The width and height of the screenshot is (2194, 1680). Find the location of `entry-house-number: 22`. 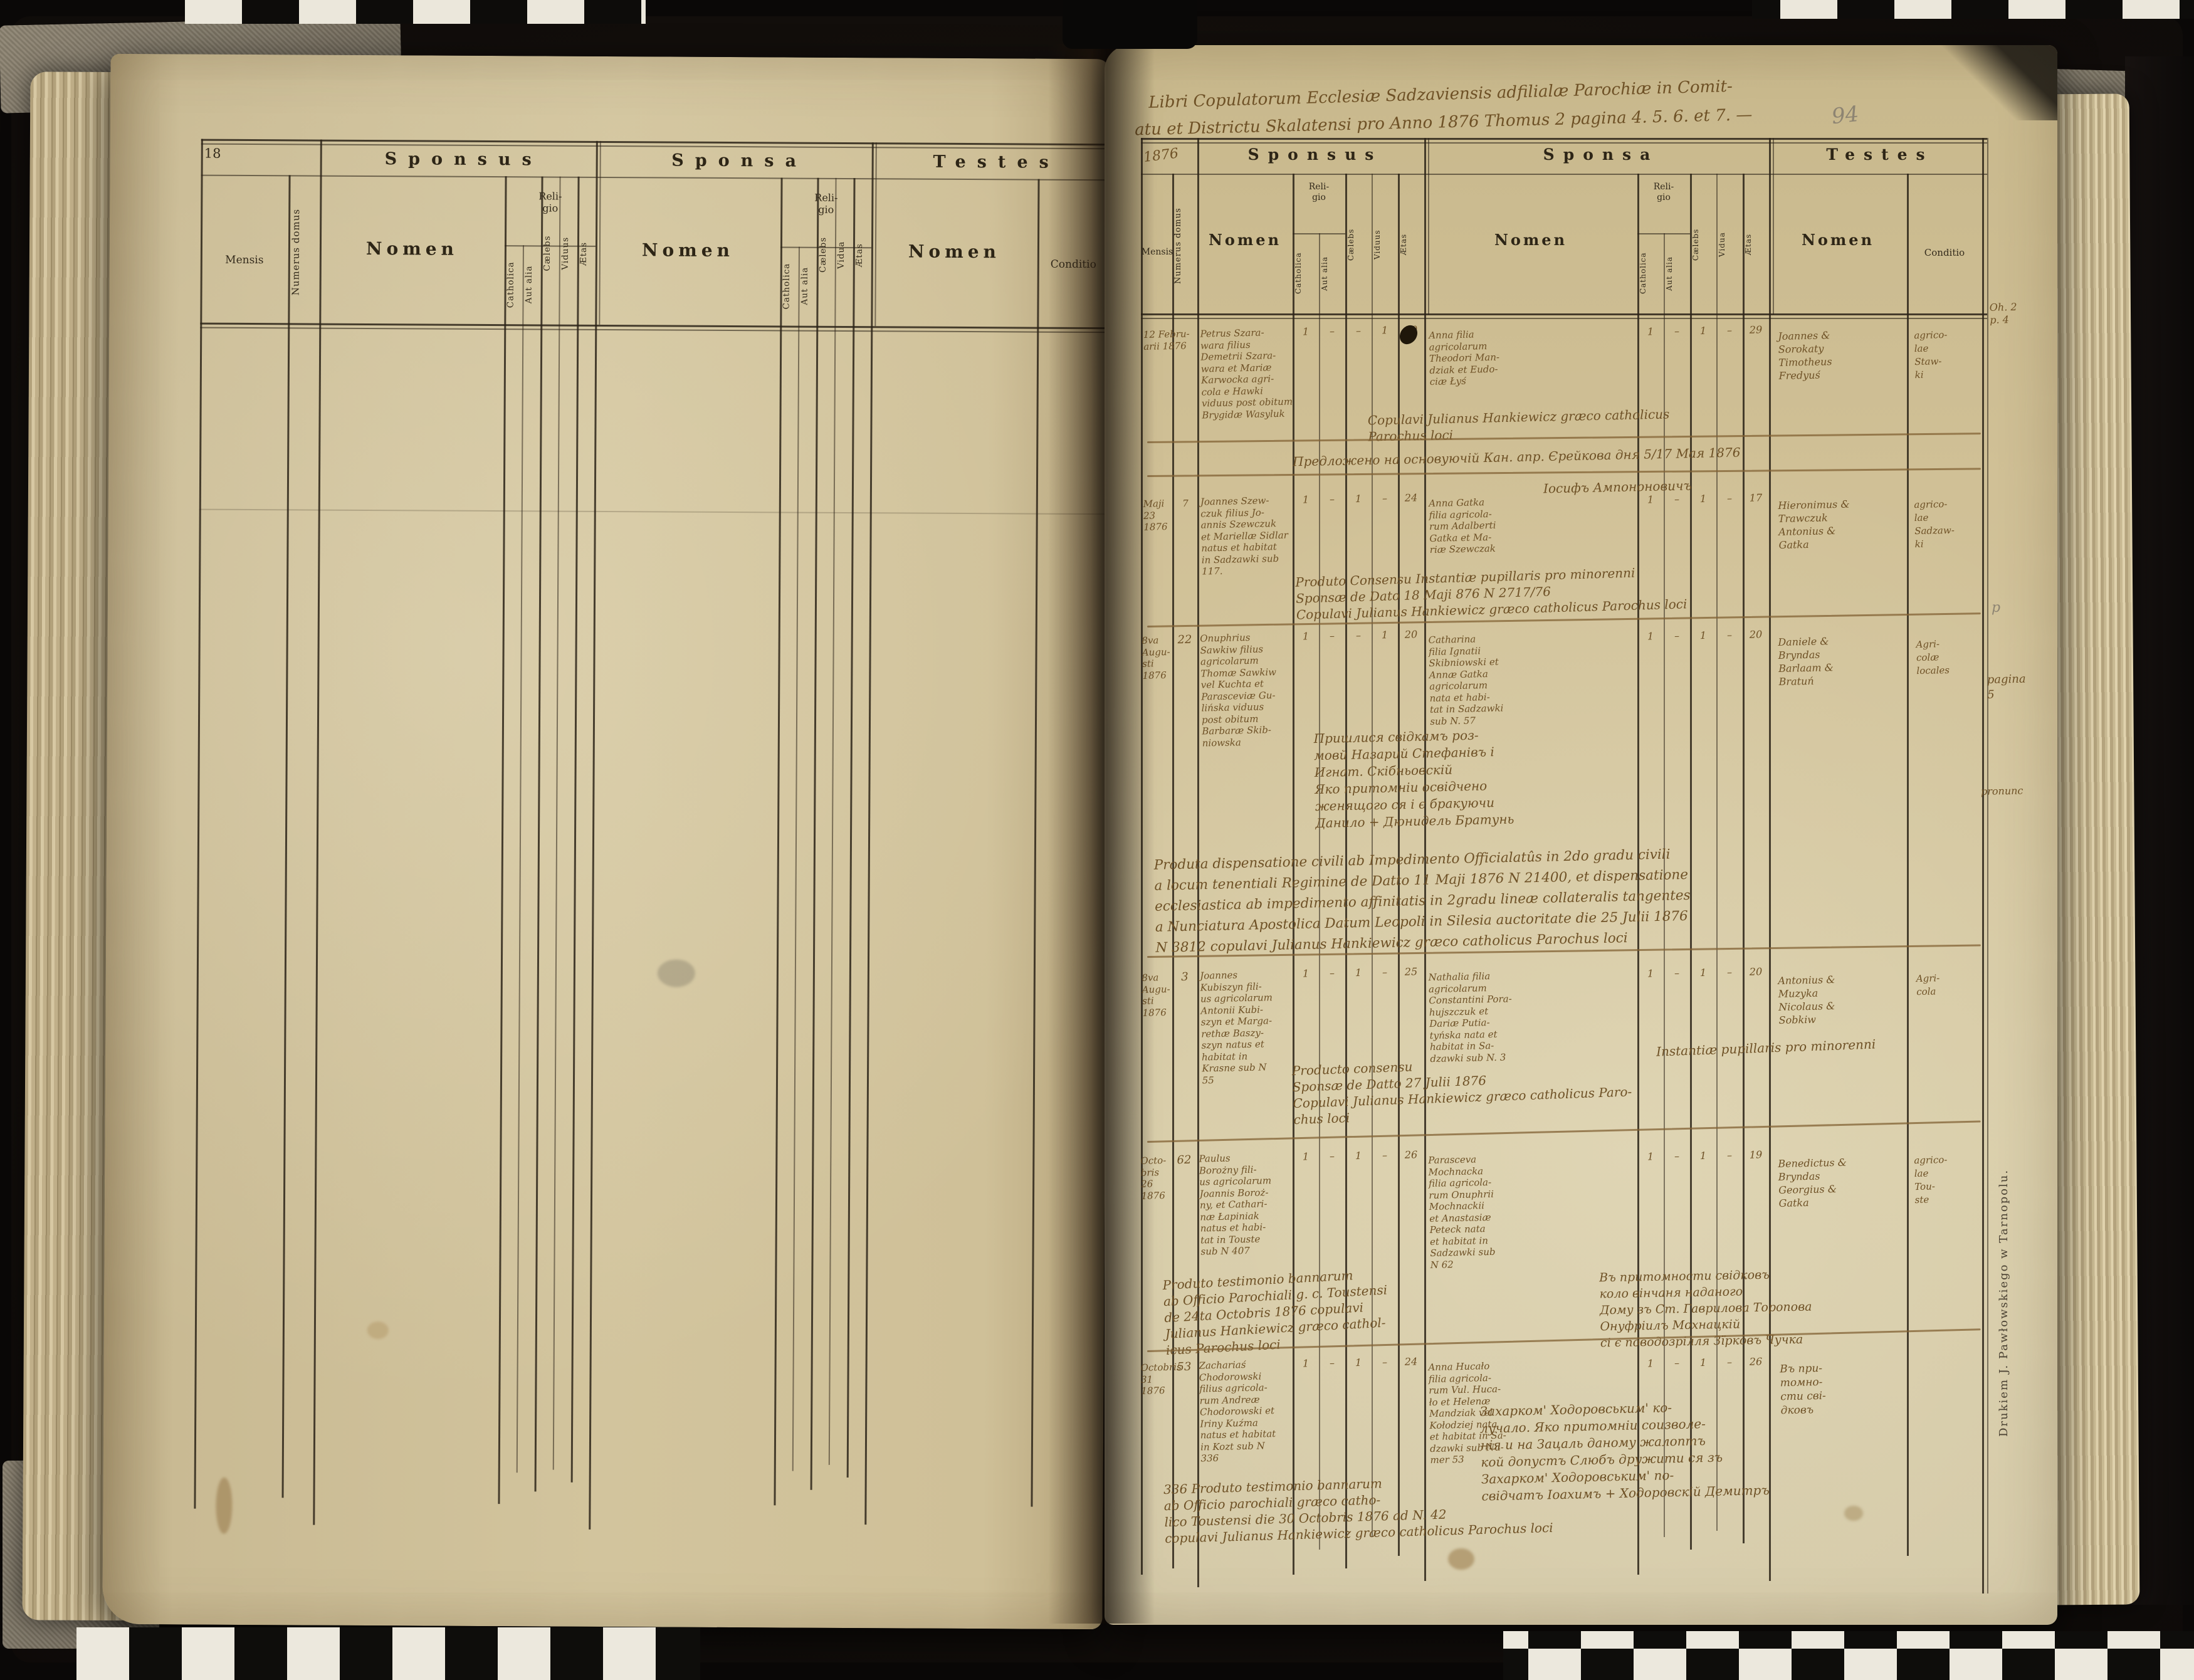

entry-house-number: 22 is located at coordinates (1184, 640).